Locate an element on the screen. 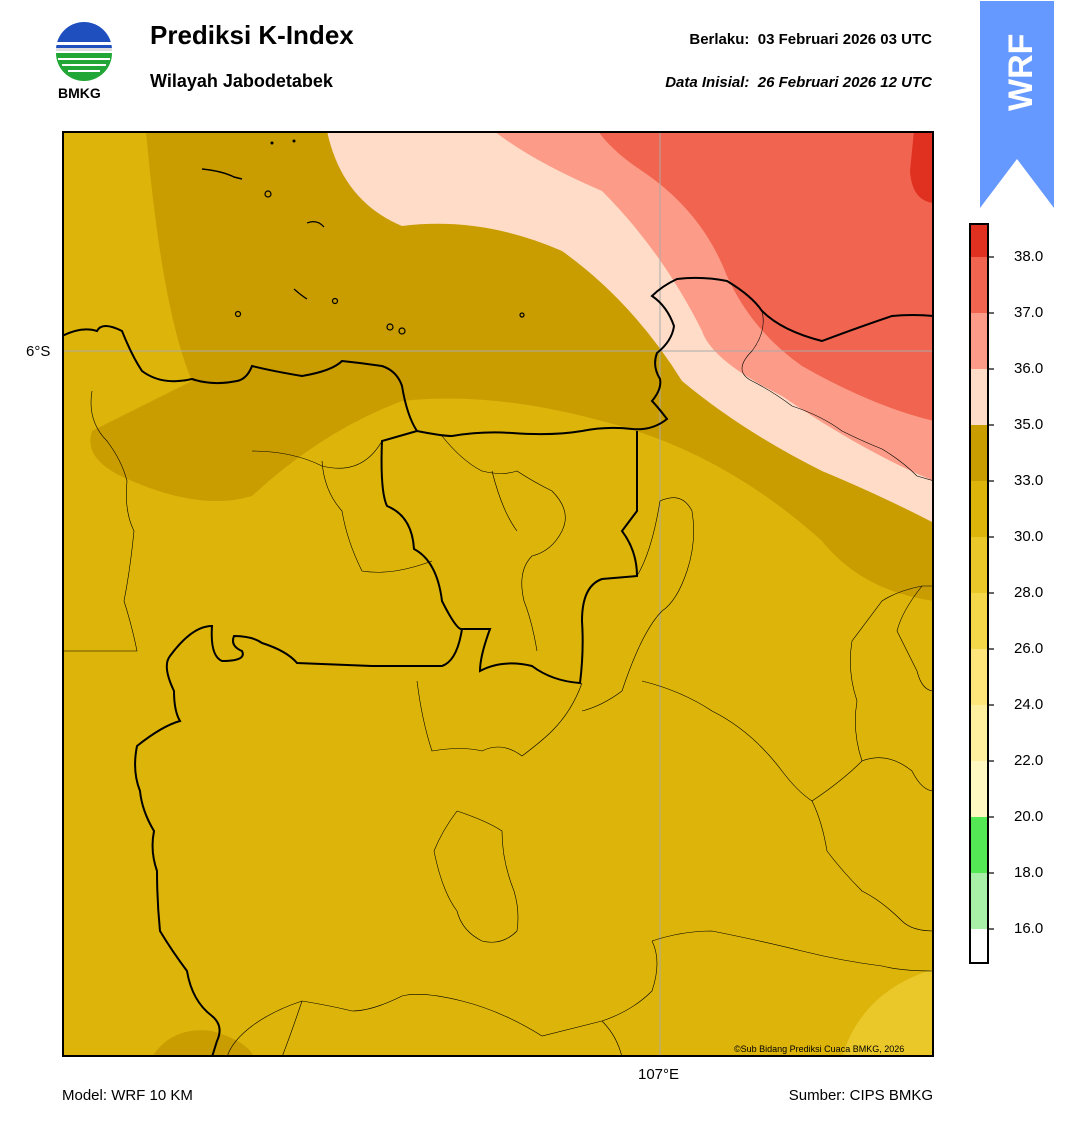  wrf-badge-text: WRF is located at coordinates (1021, 72).